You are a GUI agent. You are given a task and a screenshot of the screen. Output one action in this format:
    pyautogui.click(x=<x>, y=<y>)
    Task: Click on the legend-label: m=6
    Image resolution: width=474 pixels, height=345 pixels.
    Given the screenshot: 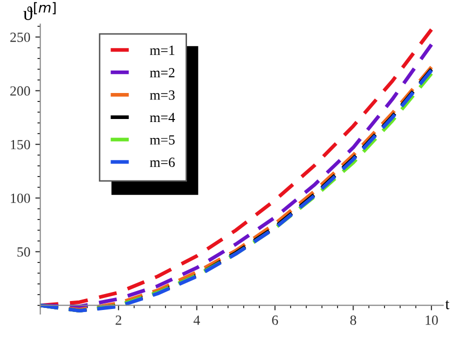 What is the action you would take?
    pyautogui.click(x=162, y=162)
    